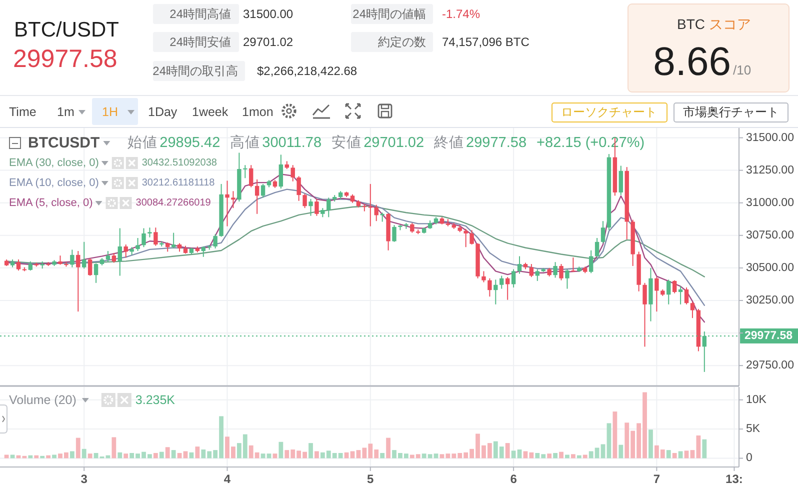  What do you see at coordinates (190, 143) in the screenshot?
I see `annotation: 29895.42` at bounding box center [190, 143].